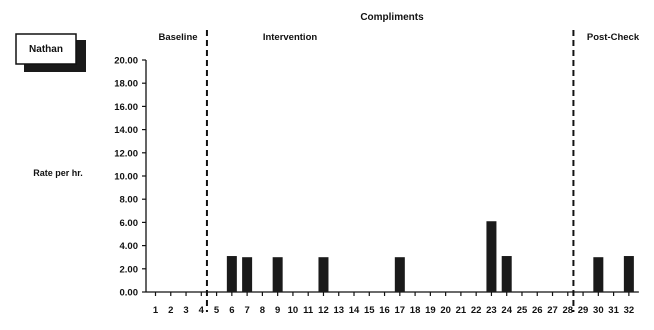 The image size is (654, 330). What do you see at coordinates (293, 310) in the screenshot?
I see `x-tick-label: 10` at bounding box center [293, 310].